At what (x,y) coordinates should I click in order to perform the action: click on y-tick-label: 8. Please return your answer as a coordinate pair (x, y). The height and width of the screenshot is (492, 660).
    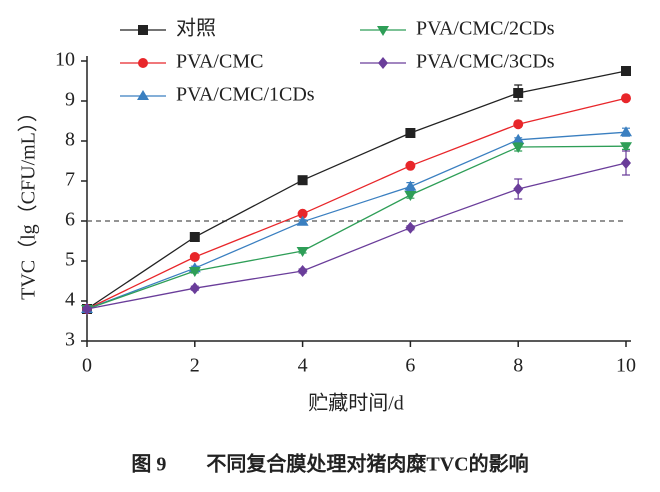
    Looking at the image, I should click on (70, 140).